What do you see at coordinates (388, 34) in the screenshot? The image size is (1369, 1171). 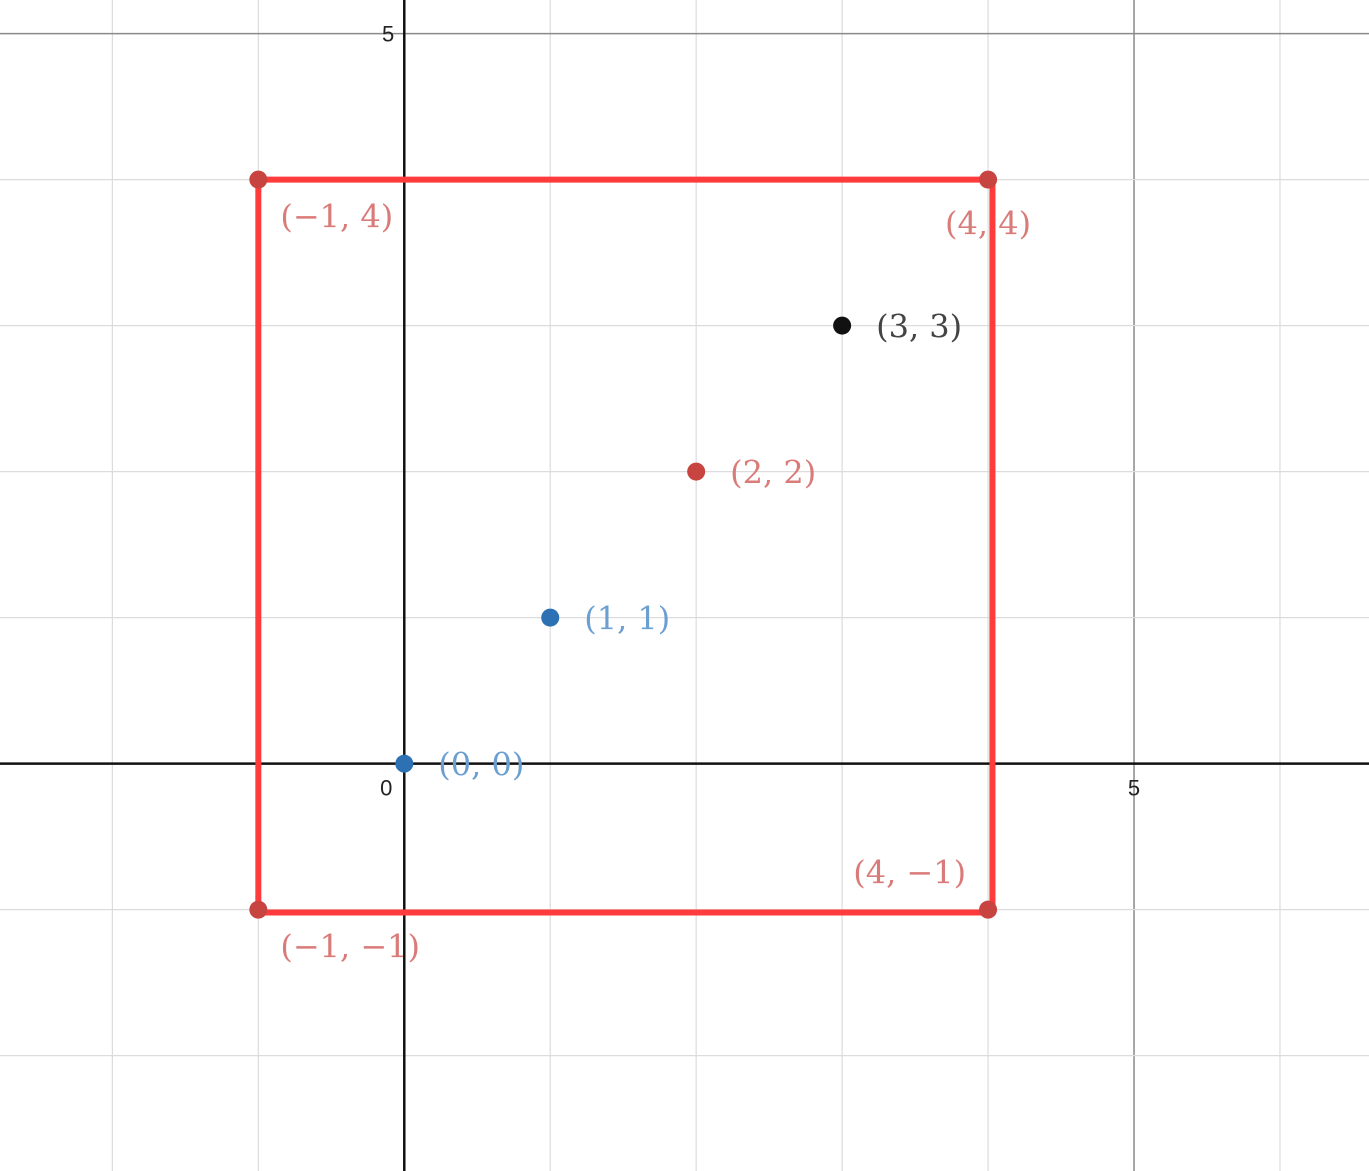 I see `y-tick-label: 5` at bounding box center [388, 34].